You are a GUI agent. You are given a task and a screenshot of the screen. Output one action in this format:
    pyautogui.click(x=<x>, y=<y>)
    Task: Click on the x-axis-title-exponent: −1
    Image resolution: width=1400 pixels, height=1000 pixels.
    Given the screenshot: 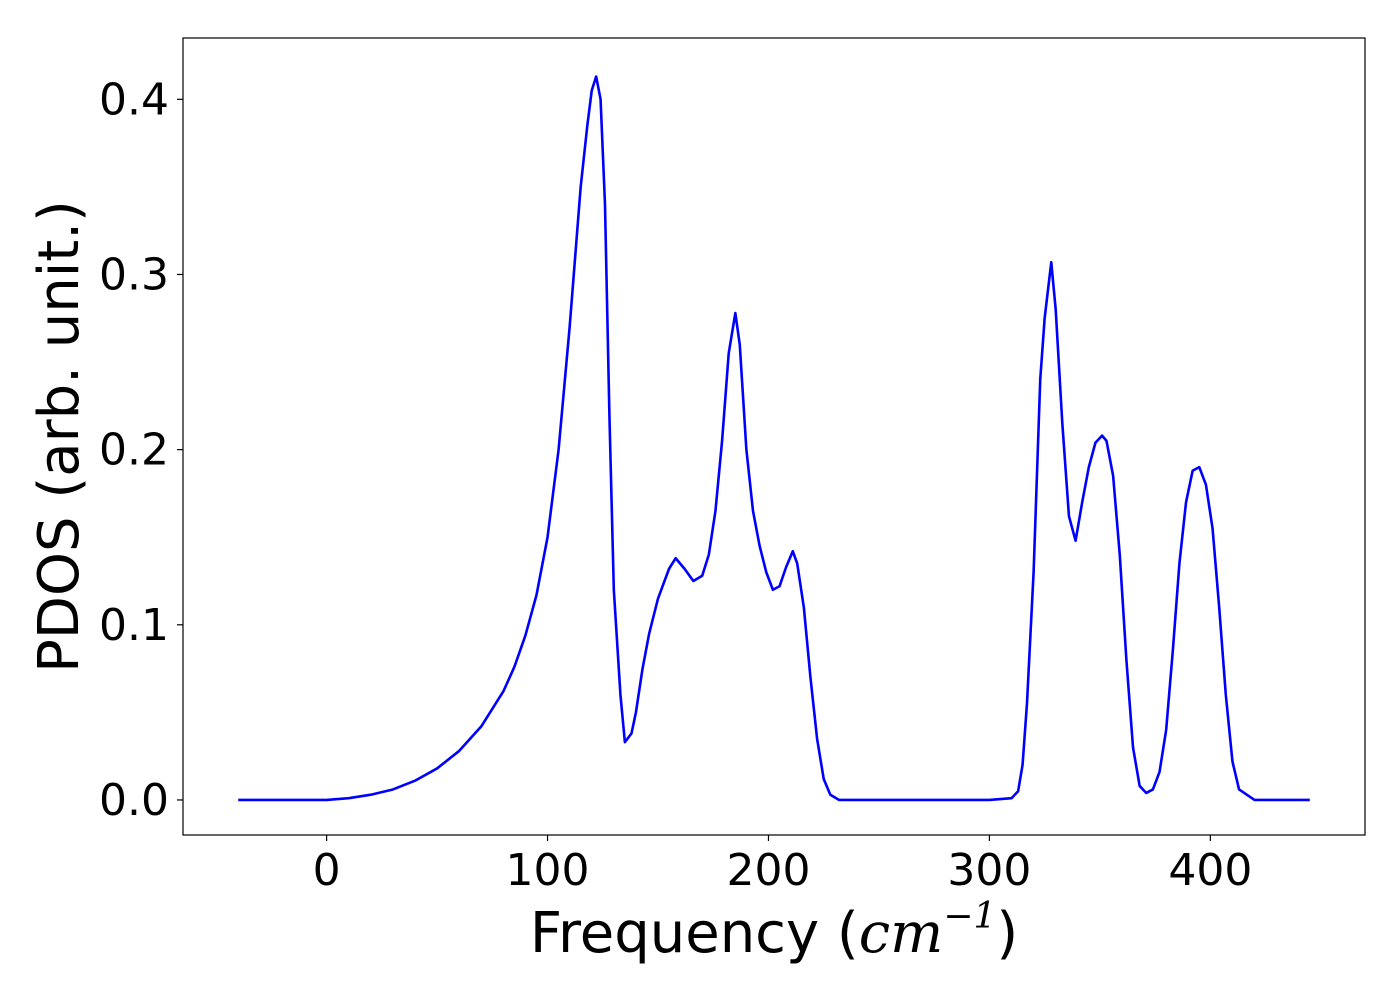 What is the action you would take?
    pyautogui.click(x=969, y=916)
    